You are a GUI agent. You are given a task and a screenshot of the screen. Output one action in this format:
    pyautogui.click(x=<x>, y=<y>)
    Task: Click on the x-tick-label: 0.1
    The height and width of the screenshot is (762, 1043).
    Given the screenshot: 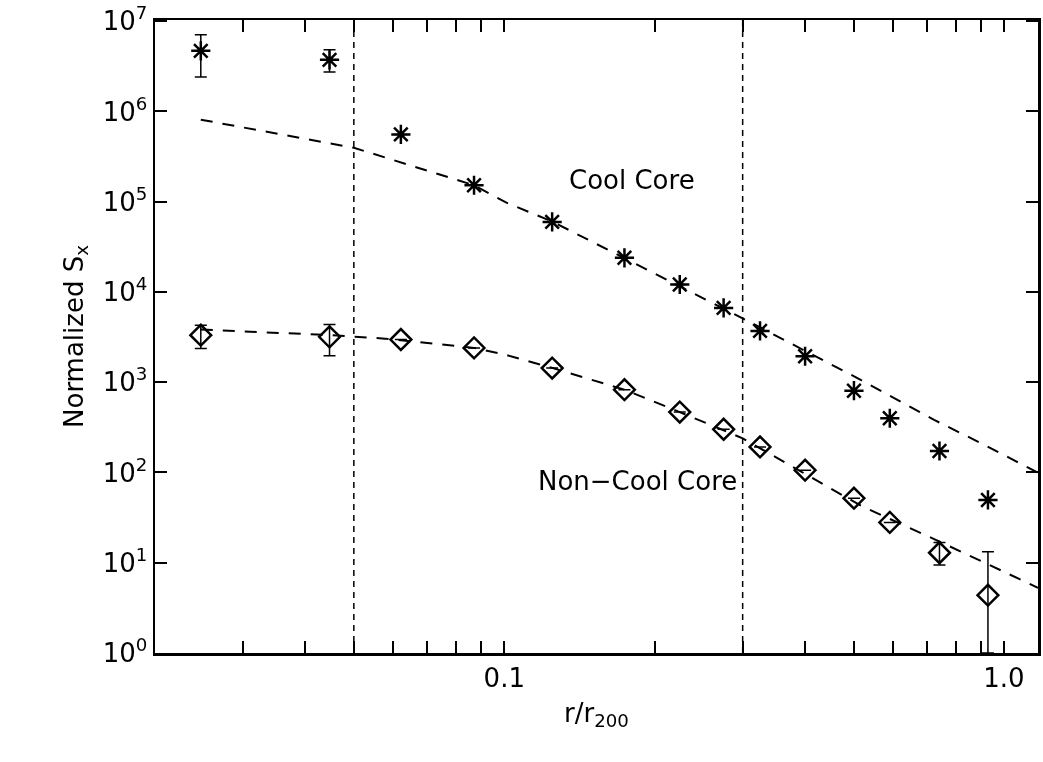 What is the action you would take?
    pyautogui.click(x=504, y=677)
    